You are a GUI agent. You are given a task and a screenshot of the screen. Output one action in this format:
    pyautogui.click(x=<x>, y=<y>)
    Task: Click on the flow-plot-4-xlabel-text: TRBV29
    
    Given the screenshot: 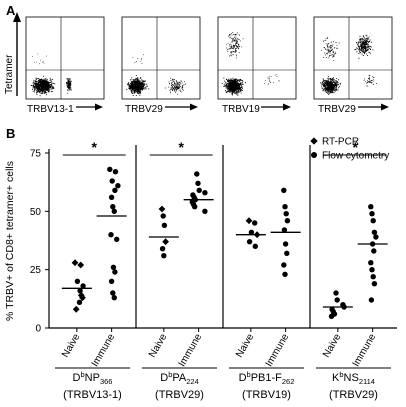 What is the action you would take?
    pyautogui.click(x=337, y=109)
    